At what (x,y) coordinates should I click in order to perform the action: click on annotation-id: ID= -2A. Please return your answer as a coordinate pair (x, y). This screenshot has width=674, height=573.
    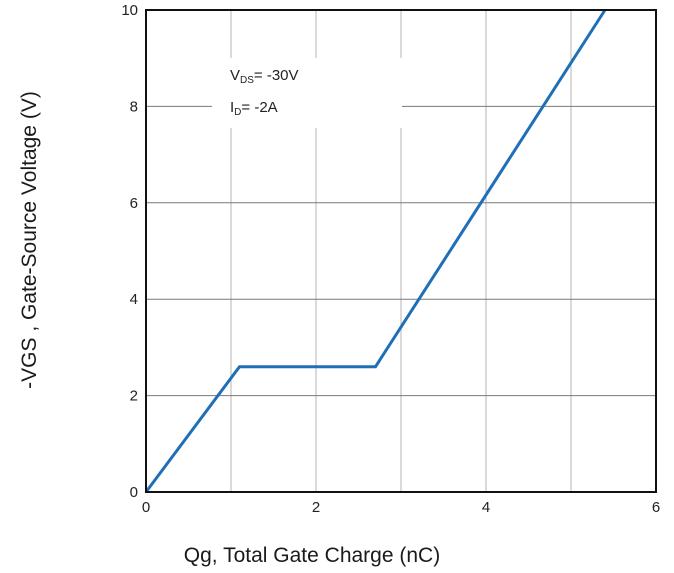
    Looking at the image, I should click on (254, 108).